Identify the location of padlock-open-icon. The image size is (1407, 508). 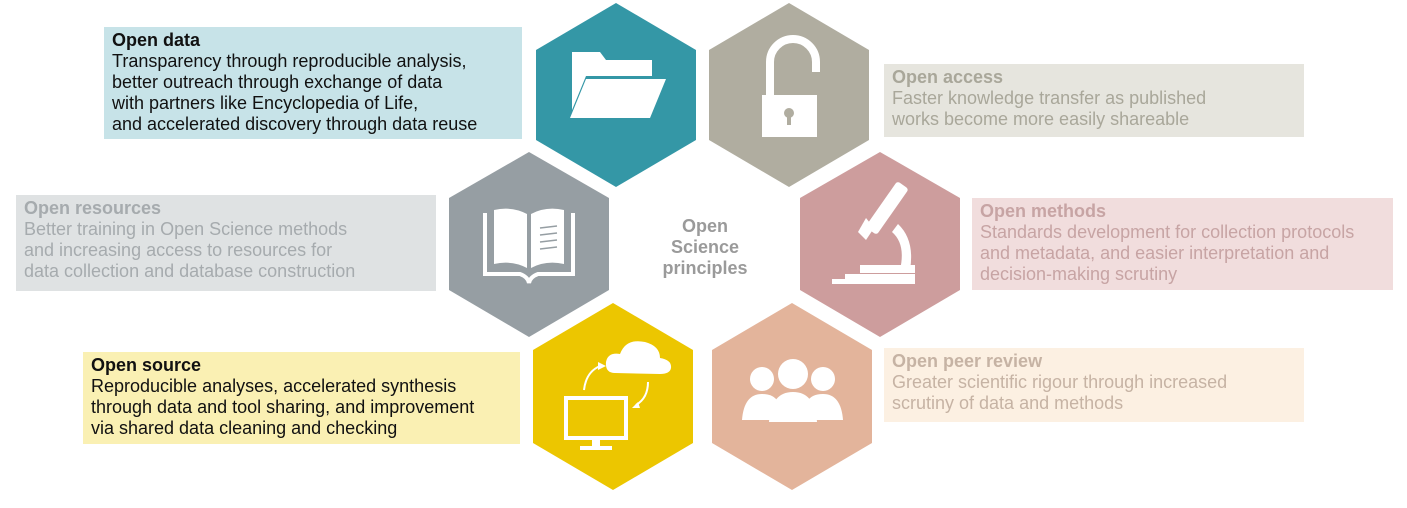
(791, 86).